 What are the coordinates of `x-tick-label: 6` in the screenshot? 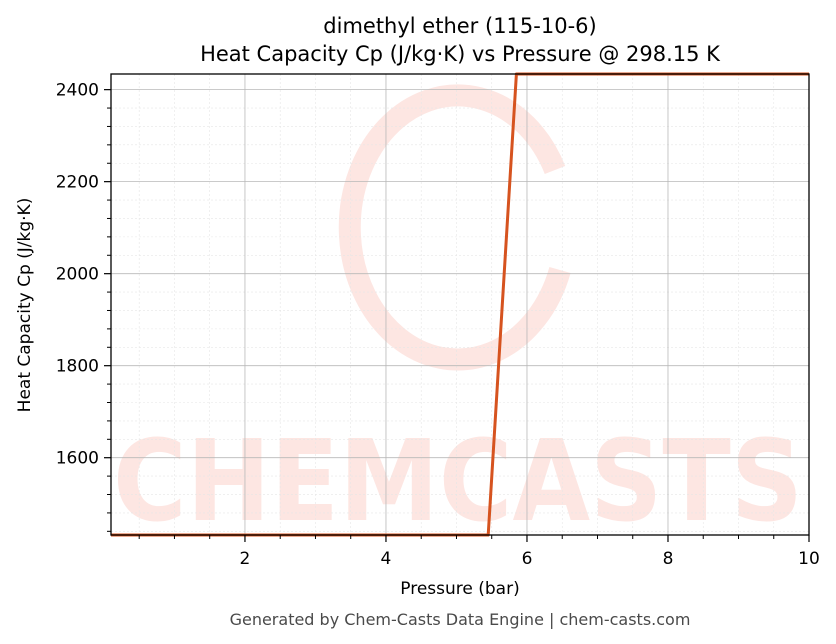 It's located at (527, 559).